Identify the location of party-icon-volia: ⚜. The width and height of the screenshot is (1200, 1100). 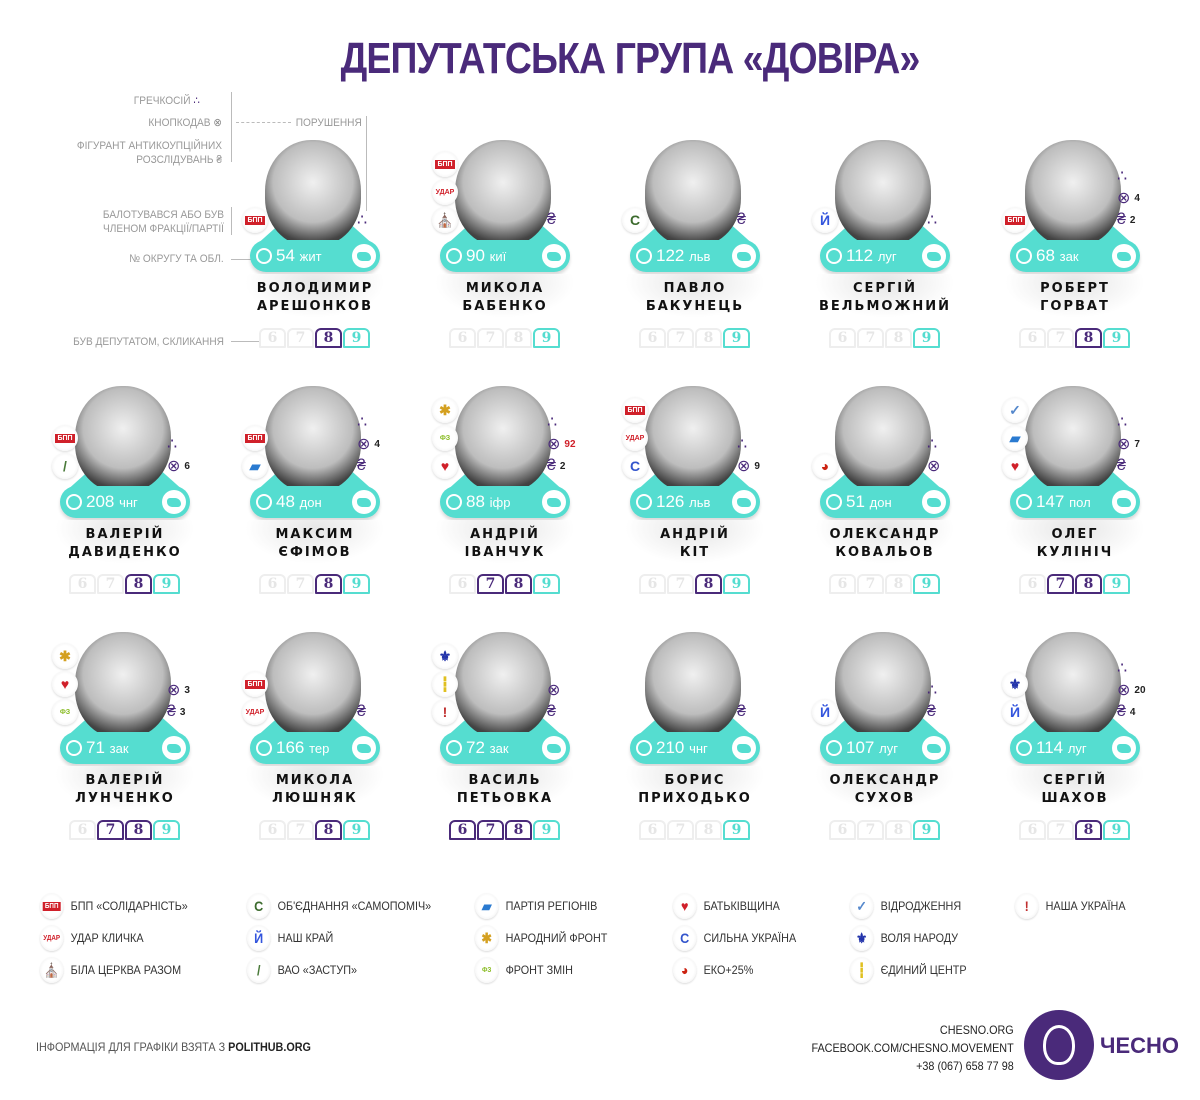
(862, 938).